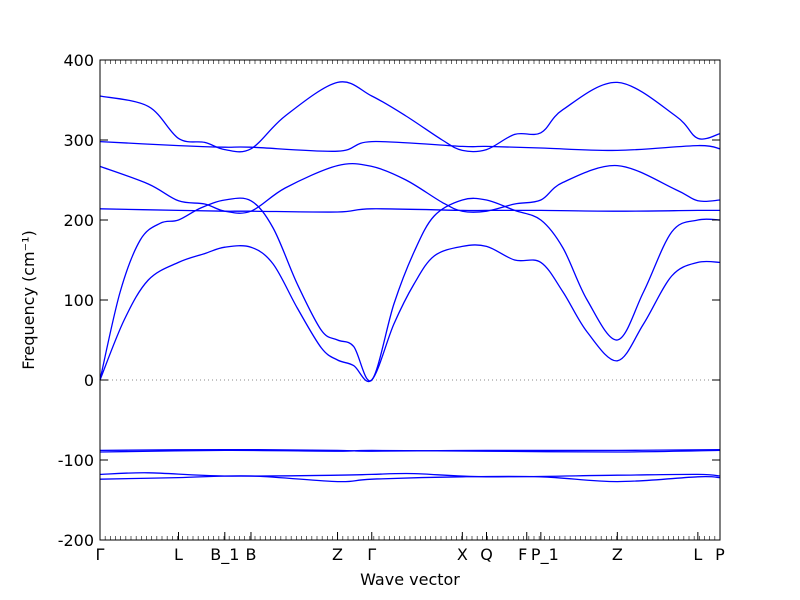  What do you see at coordinates (337, 554) in the screenshot?
I see `x-tick-label-4: Z` at bounding box center [337, 554].